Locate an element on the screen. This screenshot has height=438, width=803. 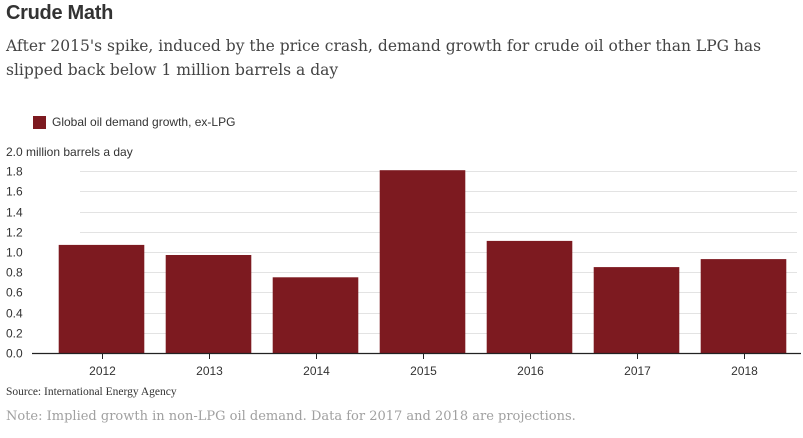
x-tick-label: 2012 is located at coordinates (102, 371).